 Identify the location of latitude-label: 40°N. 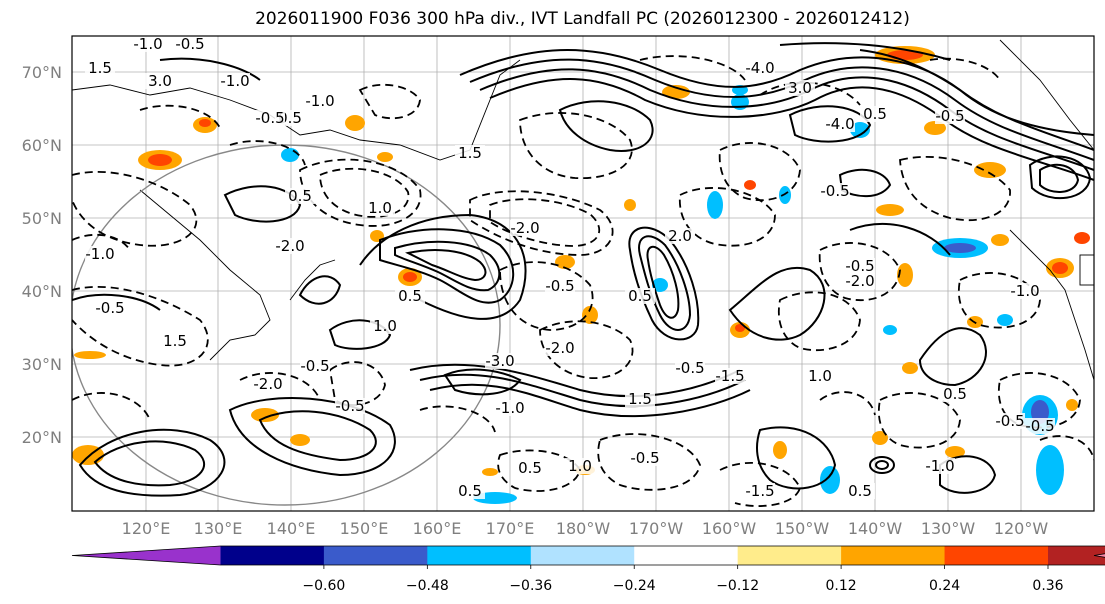
(42, 291).